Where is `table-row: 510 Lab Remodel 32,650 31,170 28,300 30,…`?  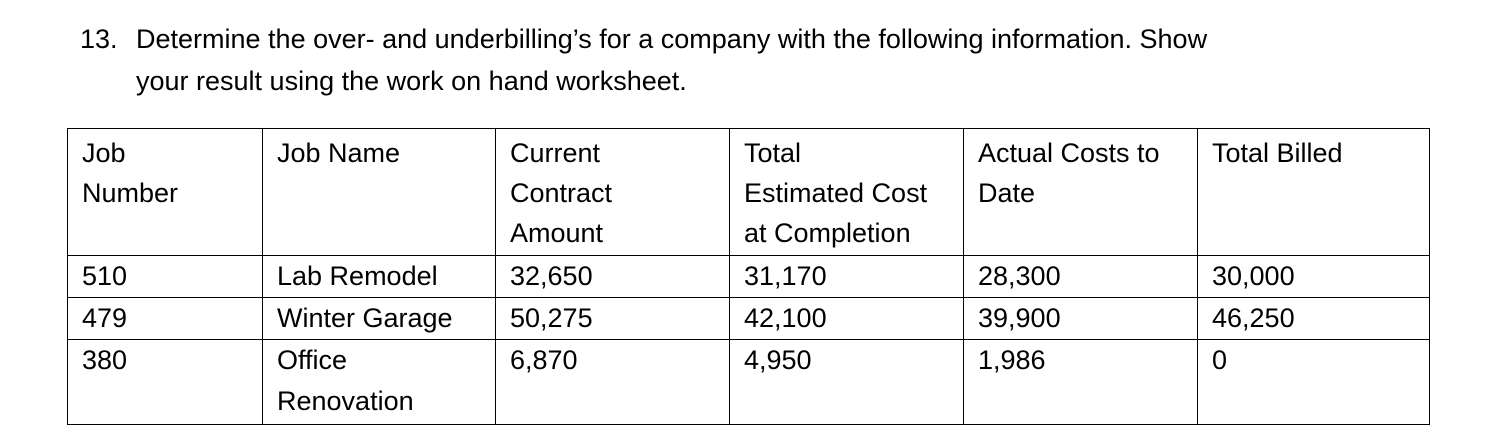
table-row: 510 Lab Remodel 32,650 31,170 28,300 30,… is located at coordinates (748, 276).